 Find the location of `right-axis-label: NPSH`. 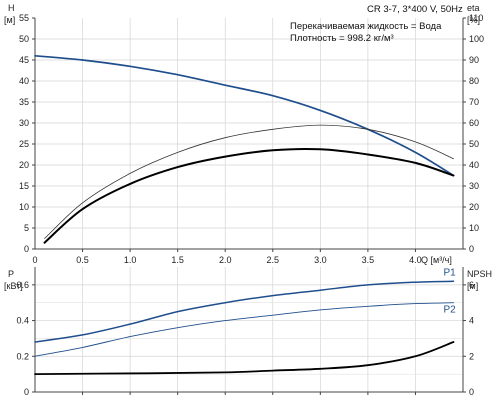

right-axis-label: NPSH is located at coordinates (479, 274).